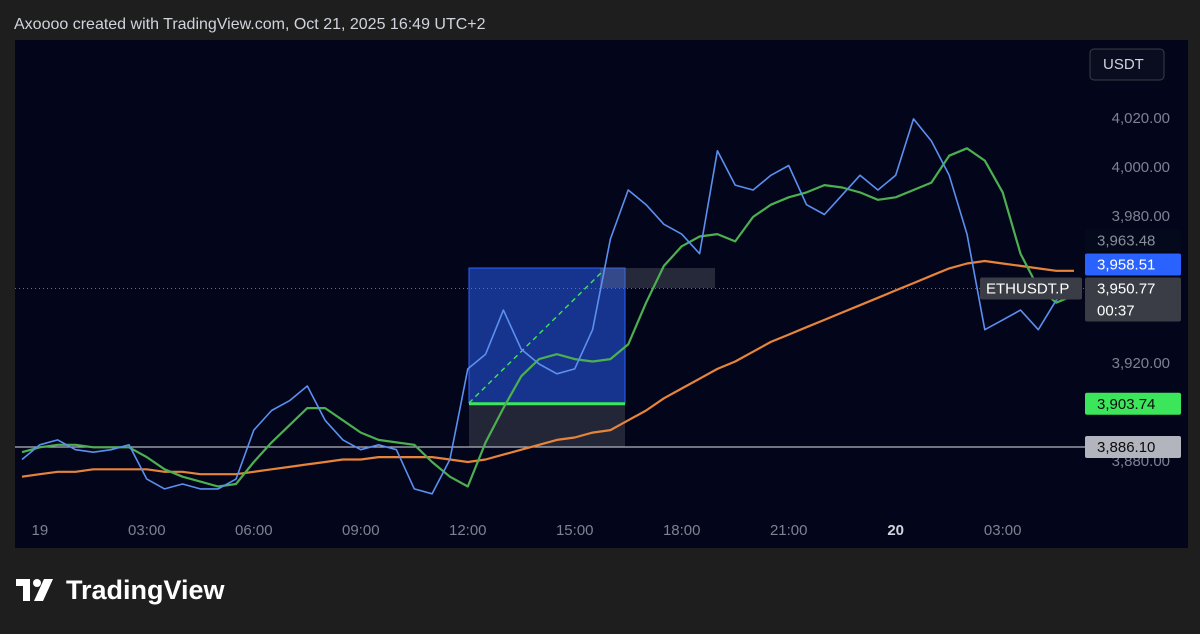  Describe the element at coordinates (1126, 241) in the screenshot. I see `price-label: 3,963.48` at that location.